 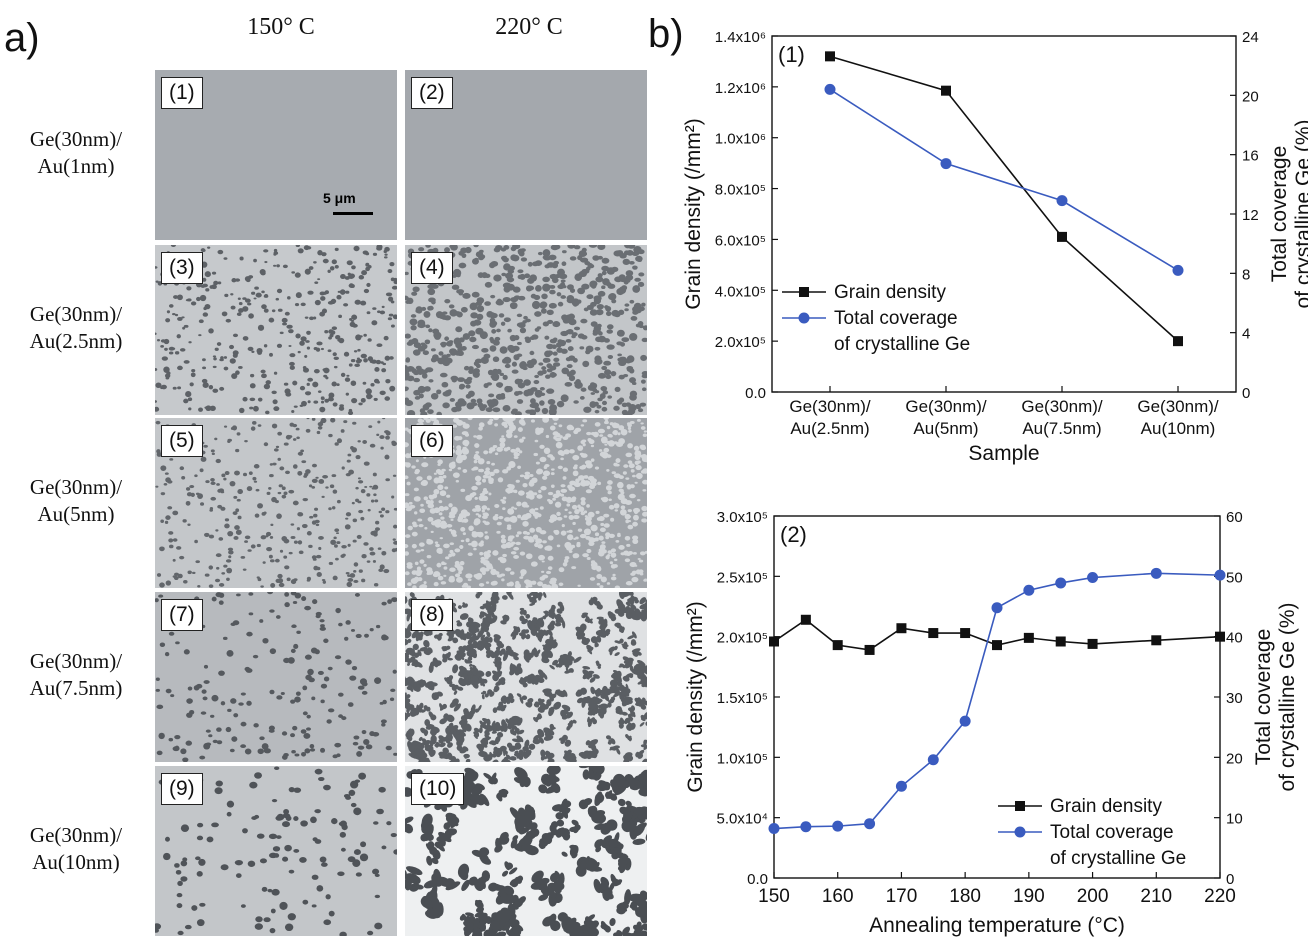 I want to click on x-tick-label: 180, so click(x=965, y=896).